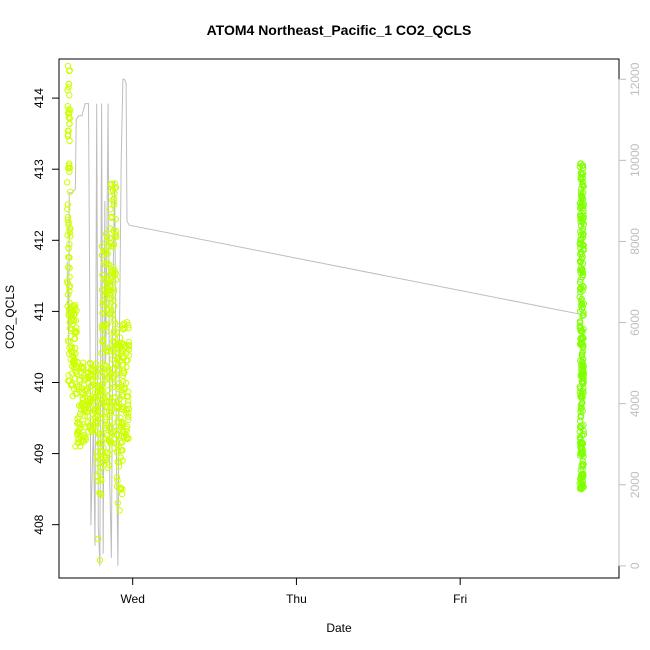 The width and height of the screenshot is (650, 650). What do you see at coordinates (39, 524) in the screenshot?
I see `y-tick-label: 408` at bounding box center [39, 524].